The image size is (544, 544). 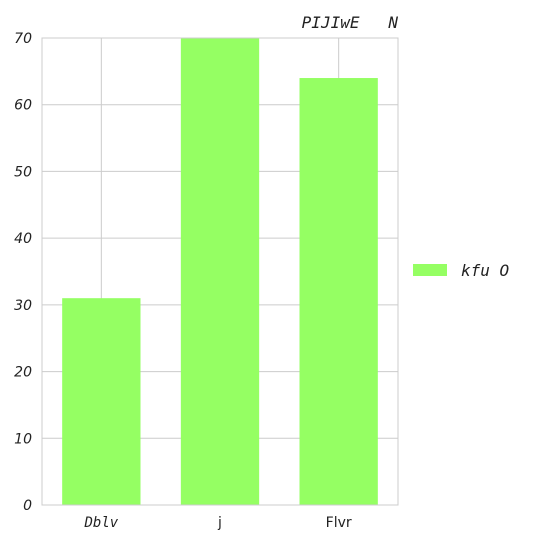 I want to click on legend-swatch, so click(x=430, y=270).